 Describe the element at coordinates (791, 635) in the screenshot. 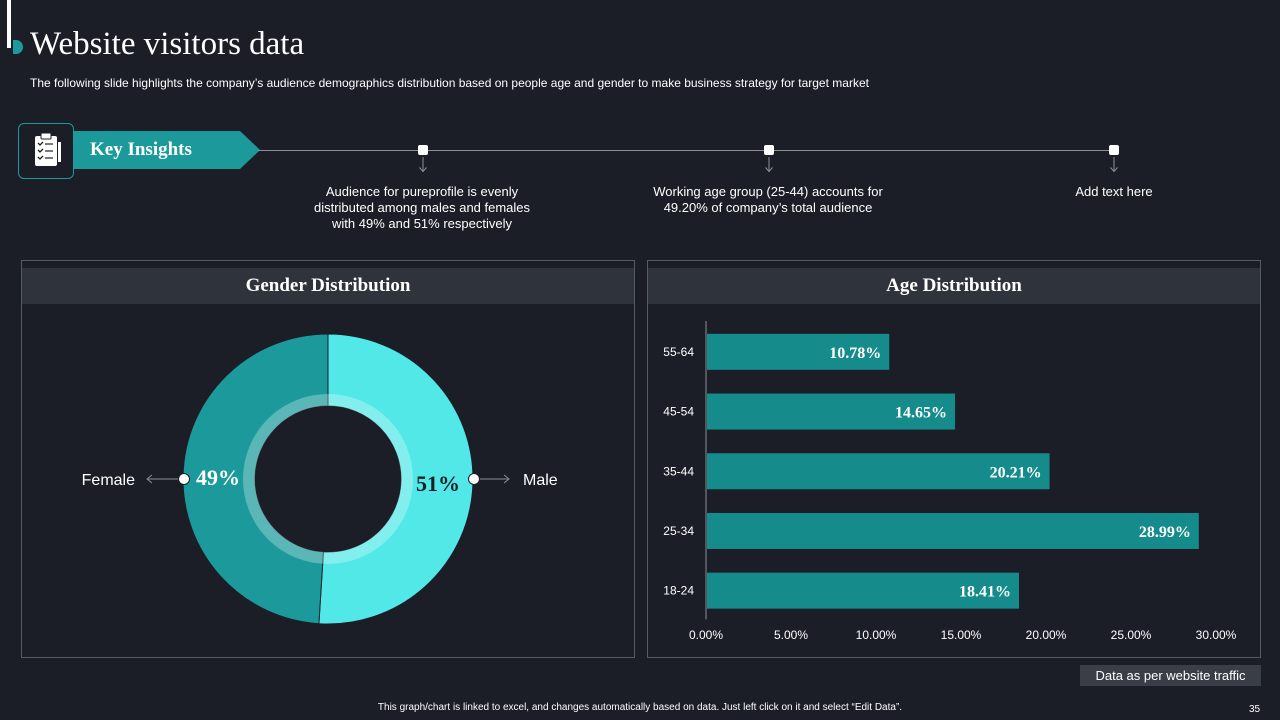

I see `x-tick-label: 5.00%` at that location.